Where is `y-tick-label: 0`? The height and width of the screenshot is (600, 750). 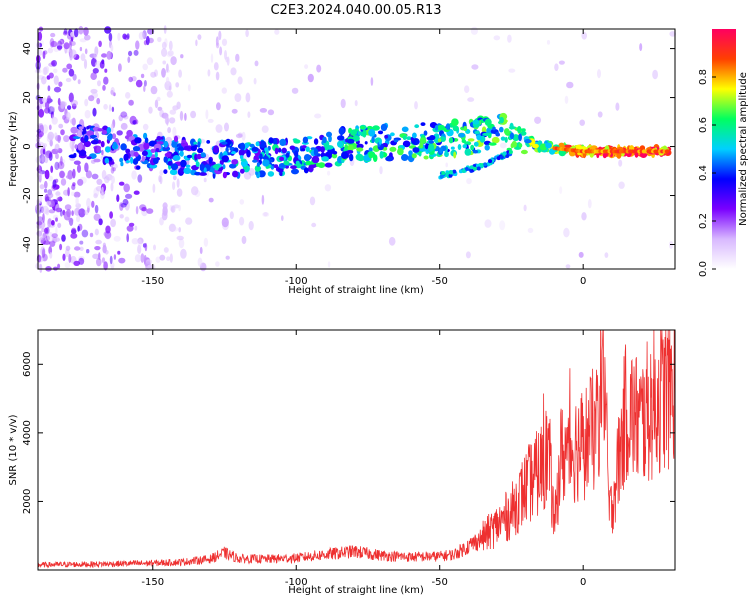 y-tick-label: 0 is located at coordinates (27, 146).